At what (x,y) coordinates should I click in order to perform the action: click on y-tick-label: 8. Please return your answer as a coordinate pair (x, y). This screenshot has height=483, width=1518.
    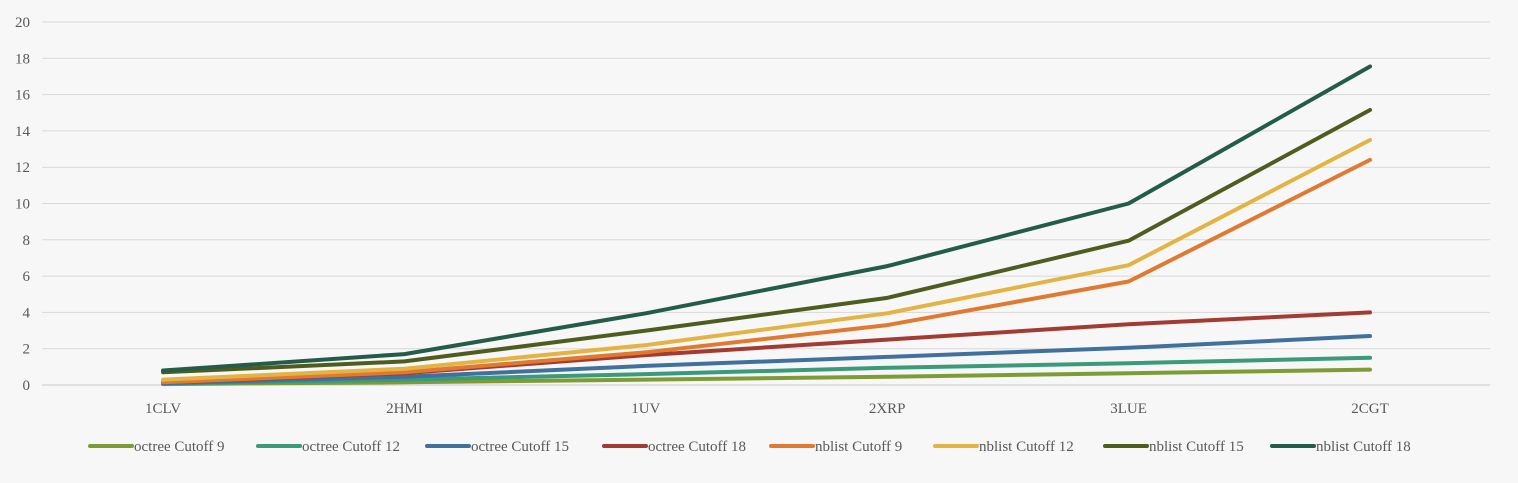
    Looking at the image, I should click on (27, 241).